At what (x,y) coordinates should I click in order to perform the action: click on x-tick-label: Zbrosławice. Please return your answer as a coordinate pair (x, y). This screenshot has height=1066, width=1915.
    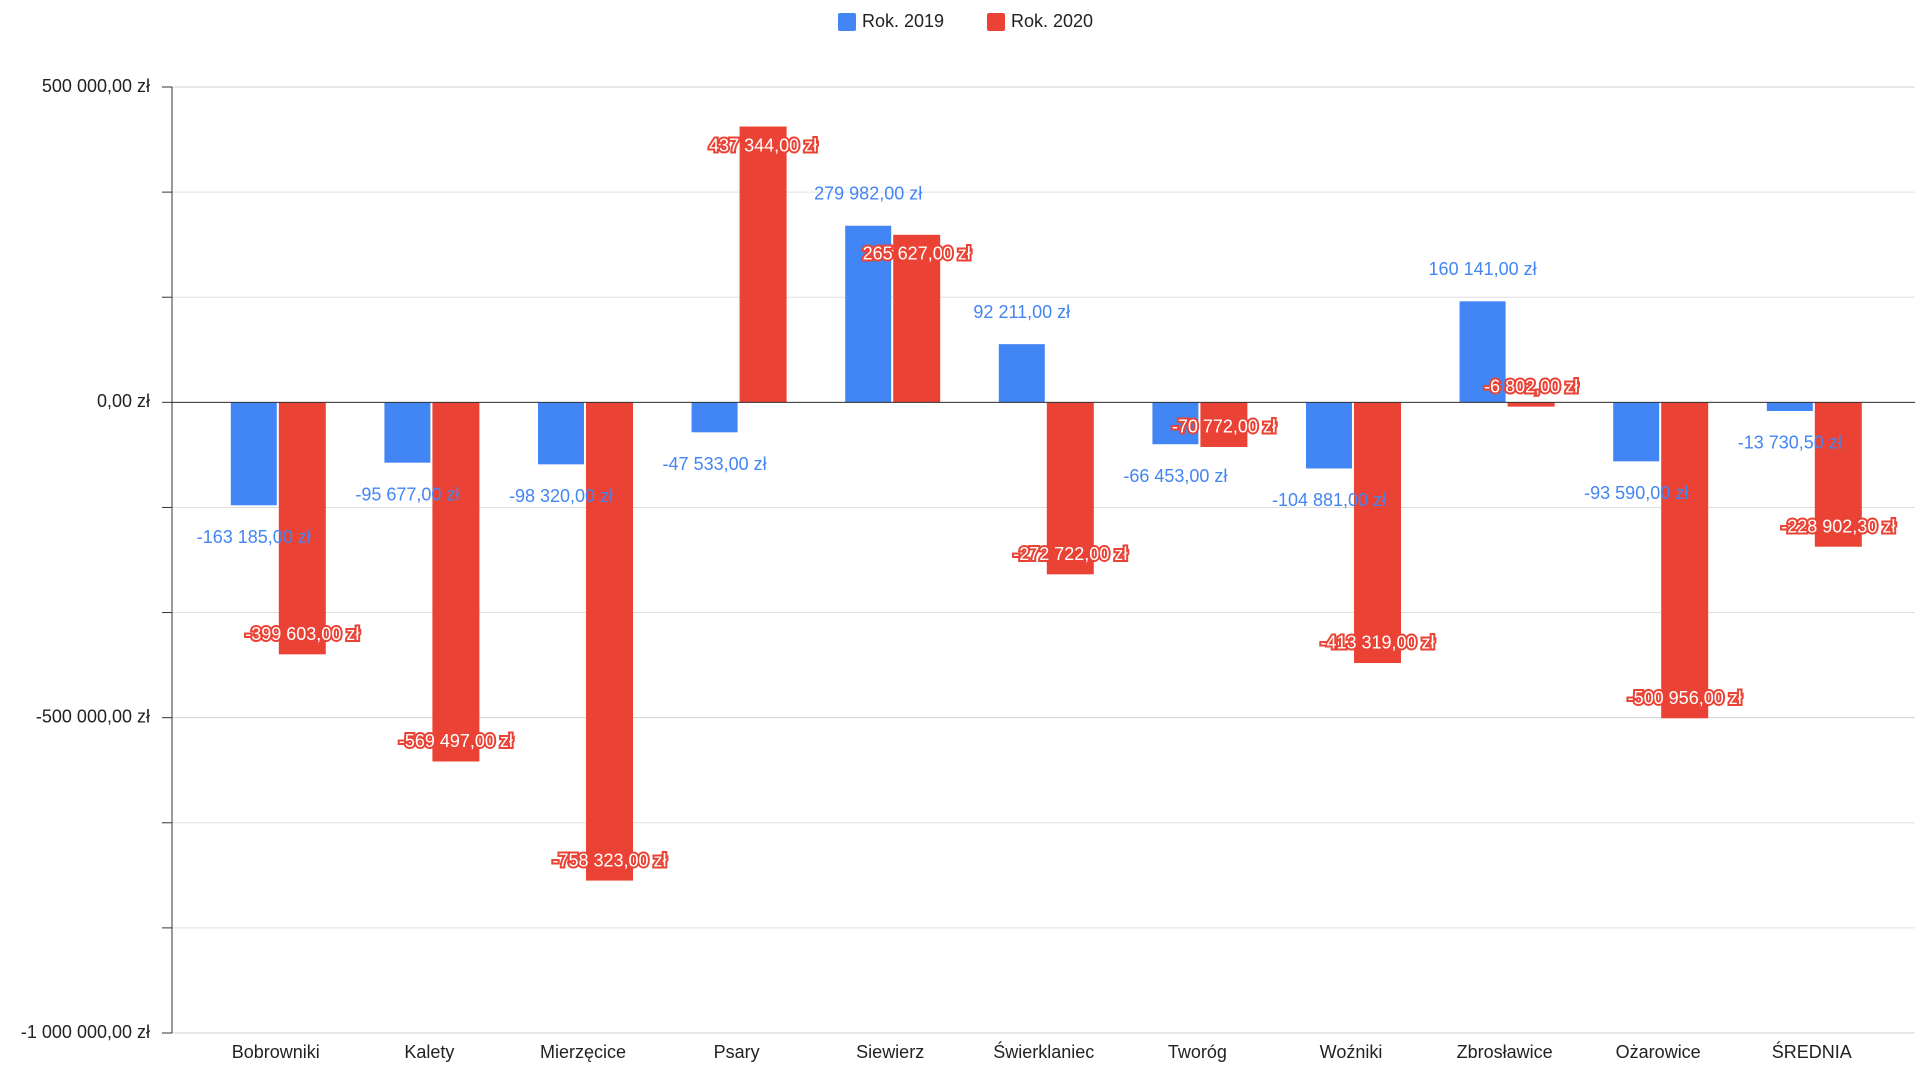
    Looking at the image, I should click on (1505, 1052).